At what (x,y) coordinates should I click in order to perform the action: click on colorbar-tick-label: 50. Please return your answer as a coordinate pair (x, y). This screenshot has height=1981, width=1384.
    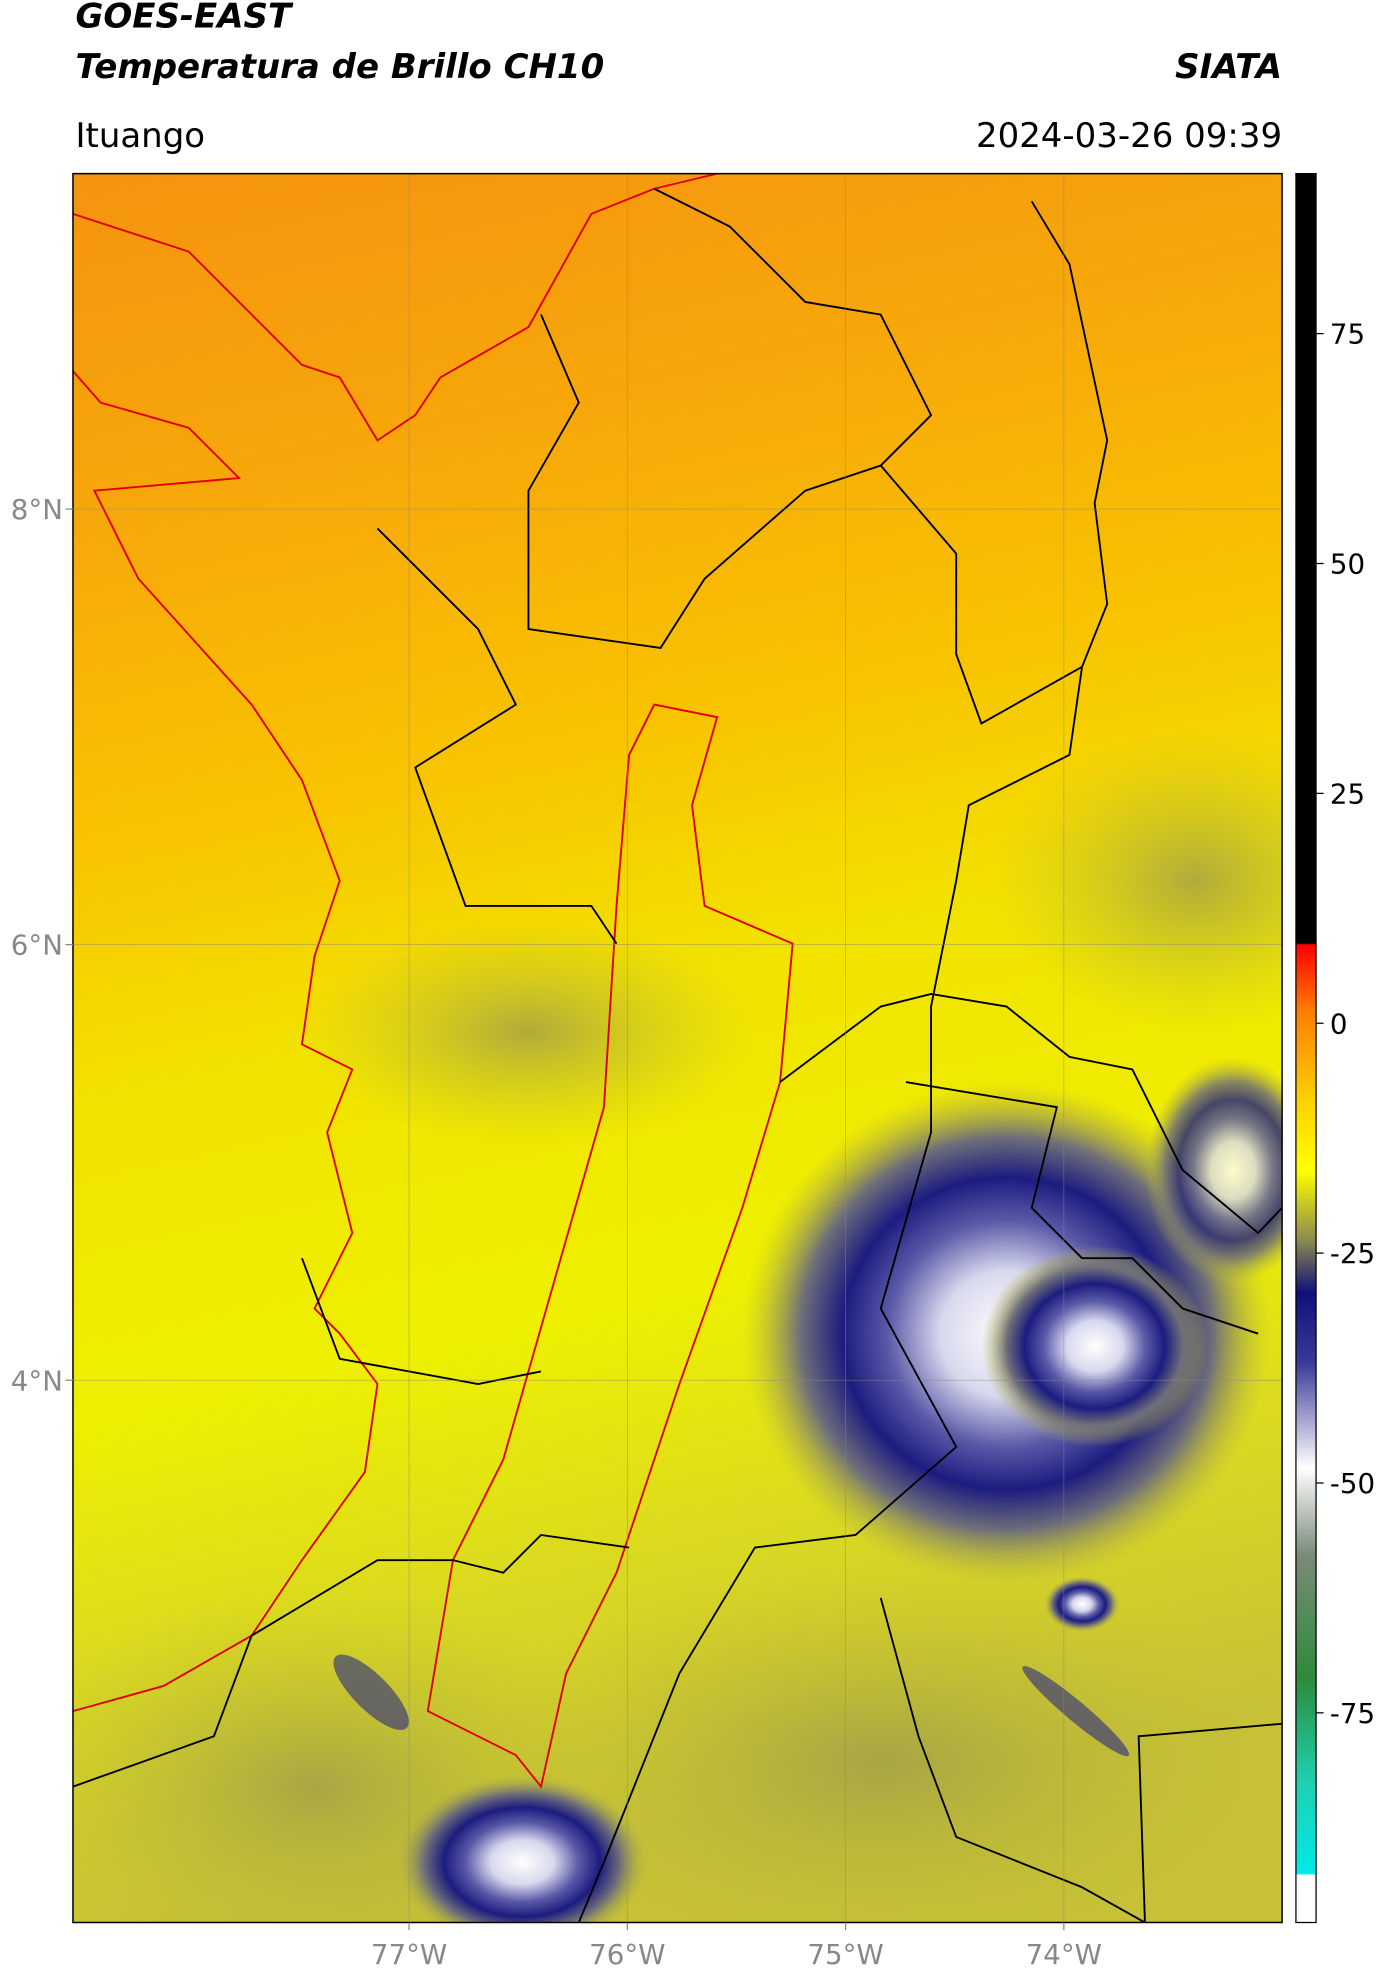
    Looking at the image, I should click on (1347, 564).